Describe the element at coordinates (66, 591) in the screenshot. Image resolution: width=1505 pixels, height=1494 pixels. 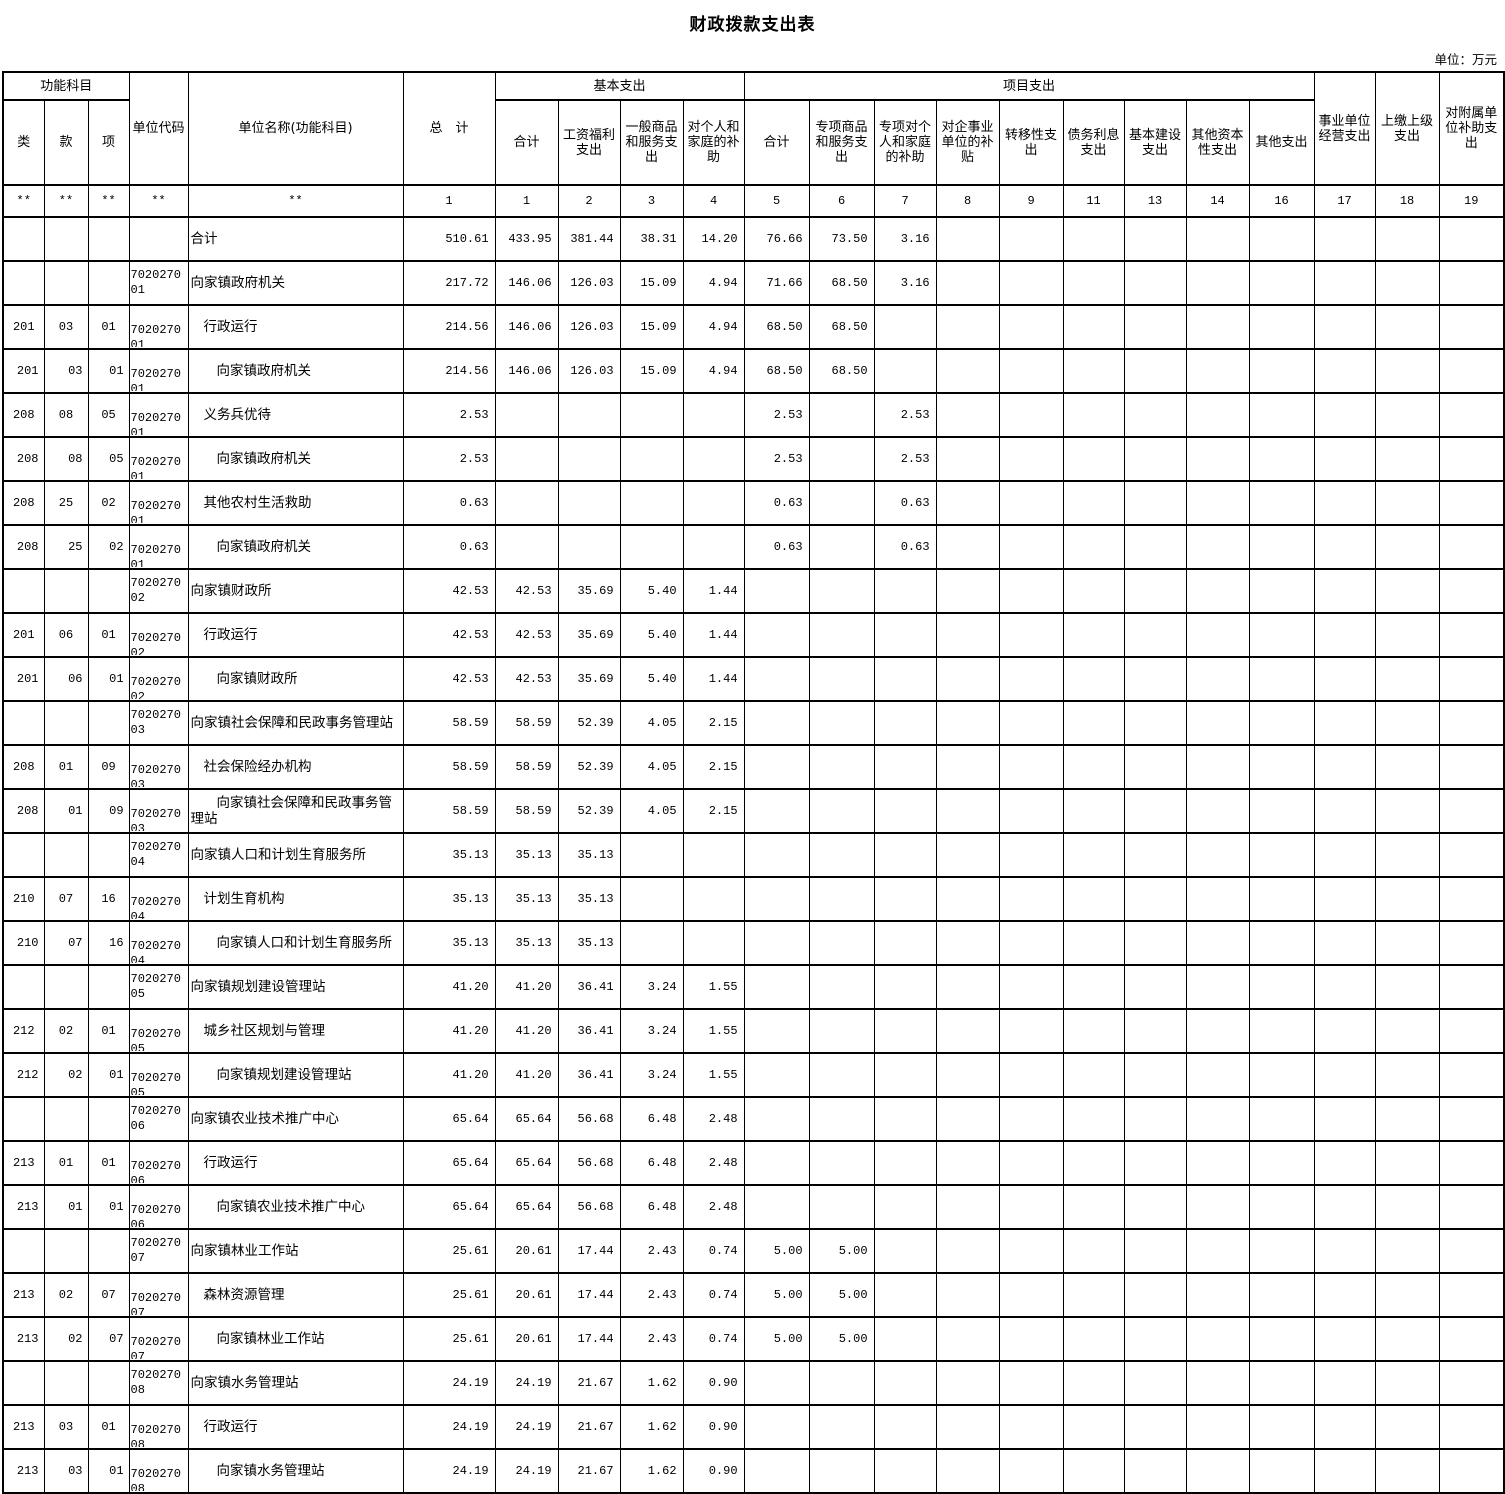
I see `cell-section-code` at that location.